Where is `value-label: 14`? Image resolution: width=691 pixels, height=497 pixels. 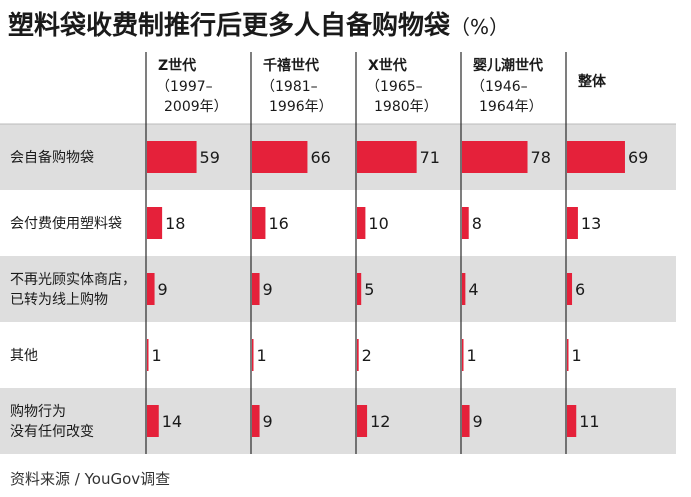 value-label: 14 is located at coordinates (172, 421).